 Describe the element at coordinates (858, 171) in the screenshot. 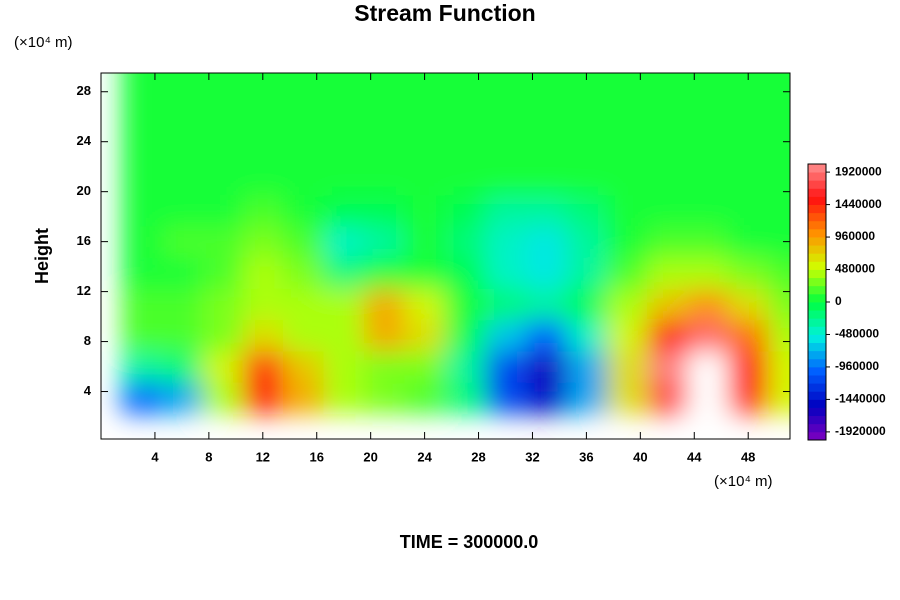

I see `colorbar-tick-label: 1920000` at that location.